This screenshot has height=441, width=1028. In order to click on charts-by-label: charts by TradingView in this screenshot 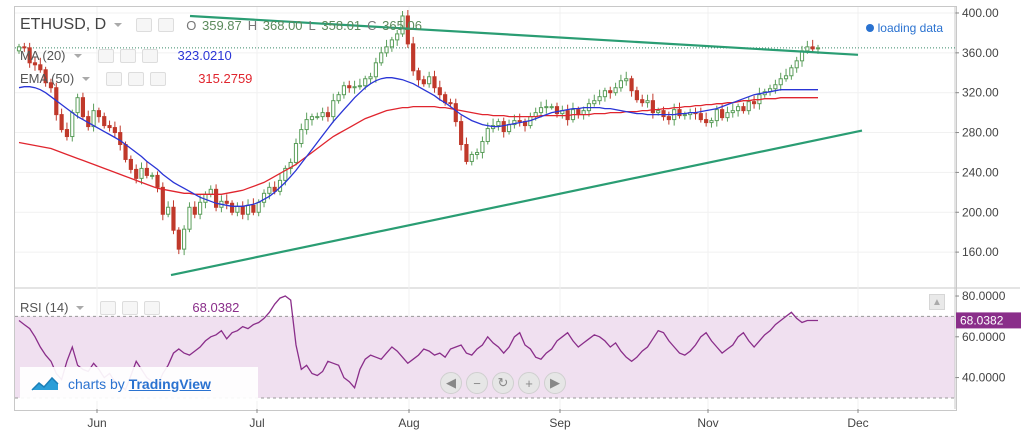, I will do `click(139, 384)`.